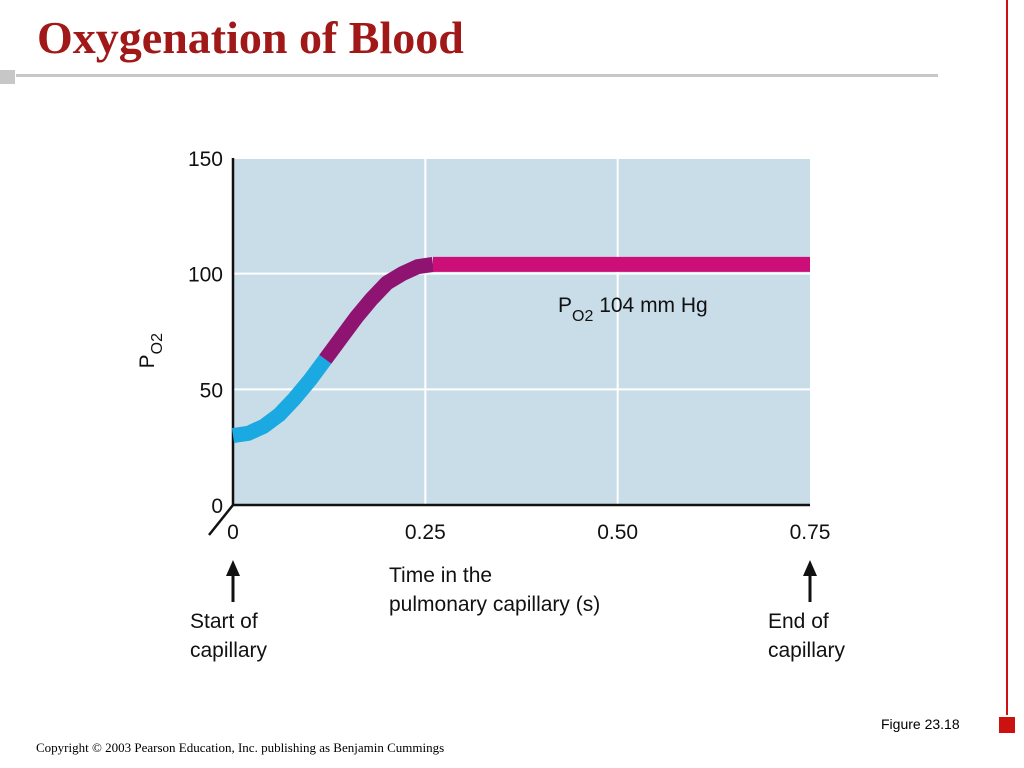 The width and height of the screenshot is (1024, 768). What do you see at coordinates (582, 316) in the screenshot?
I see `annotation-subscript: O2` at bounding box center [582, 316].